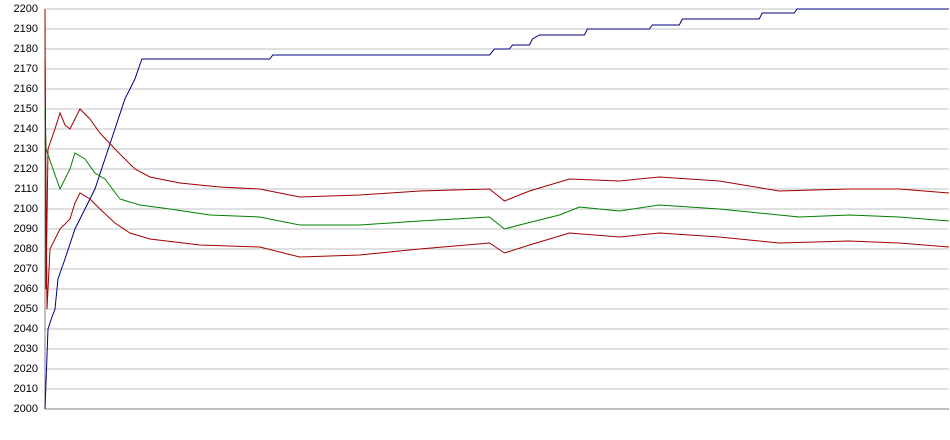 The image size is (950, 440). What do you see at coordinates (26, 169) in the screenshot?
I see `y-tick-label: 2120` at bounding box center [26, 169].